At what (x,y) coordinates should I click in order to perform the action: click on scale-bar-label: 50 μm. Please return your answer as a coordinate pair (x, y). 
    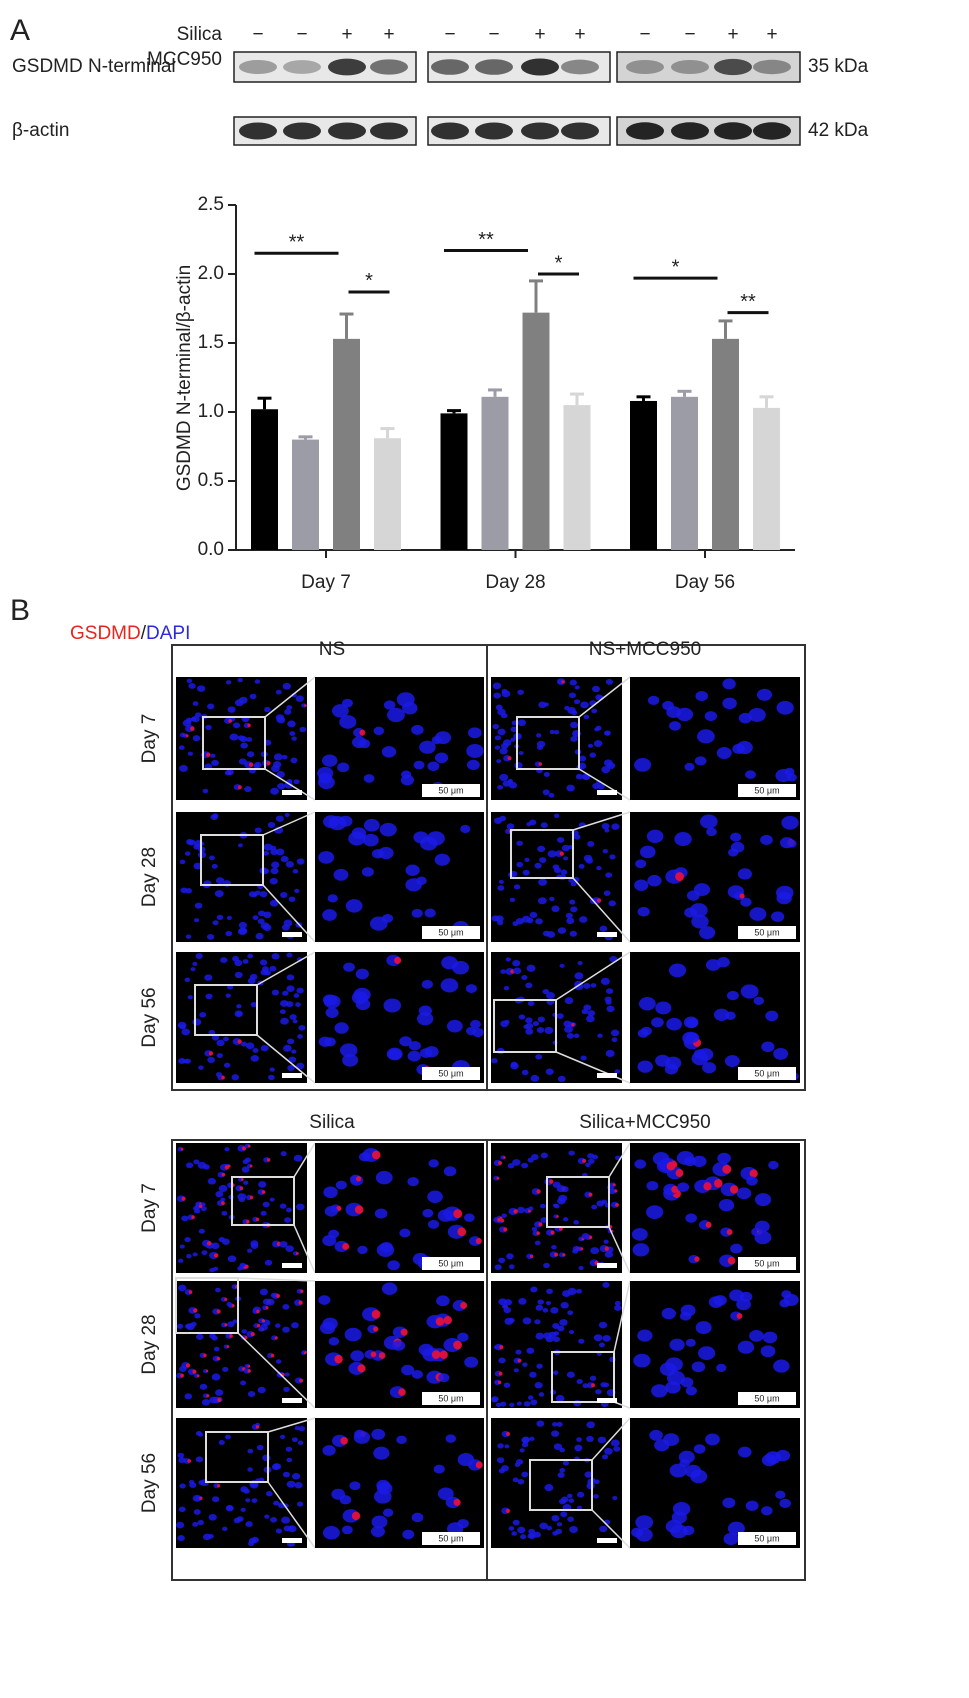
    Looking at the image, I should click on (766, 1538).